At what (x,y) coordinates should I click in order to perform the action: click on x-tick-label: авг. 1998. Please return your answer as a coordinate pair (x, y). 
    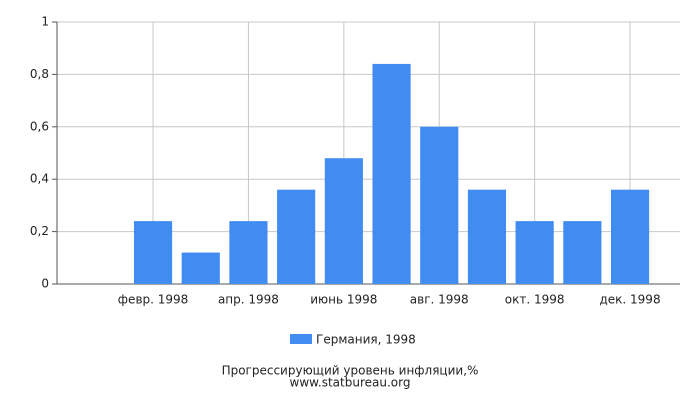
    Looking at the image, I should click on (439, 300).